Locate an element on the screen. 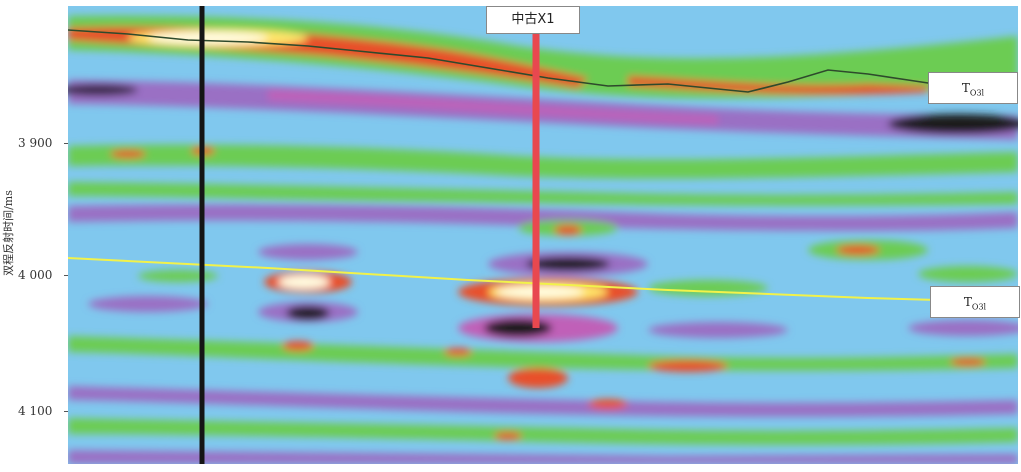 The image size is (1021, 472). horizon-bottom-label: TO3l is located at coordinates (975, 302).